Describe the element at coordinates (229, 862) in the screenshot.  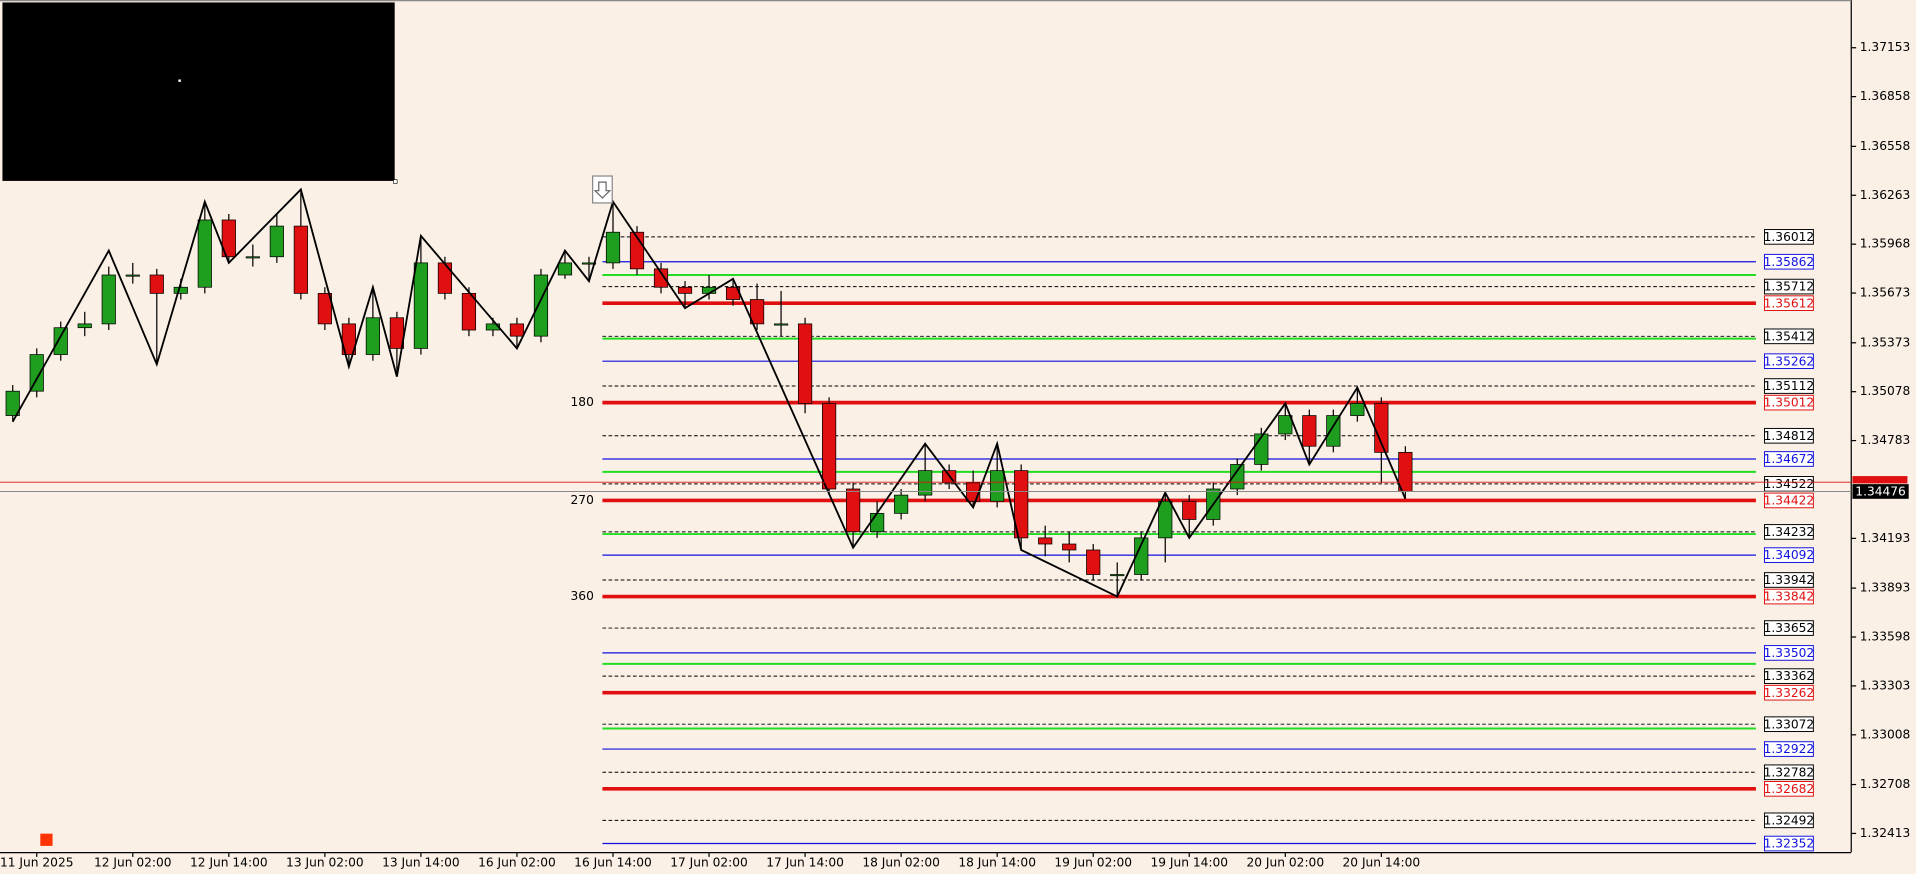
I see `x-tick-label: 12 Jun 14:00` at that location.